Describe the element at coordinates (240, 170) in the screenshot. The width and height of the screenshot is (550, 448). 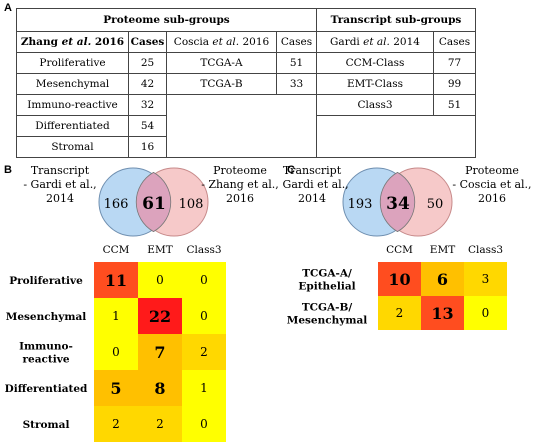
I see `venn-b-right-label-1: Proteome` at that location.